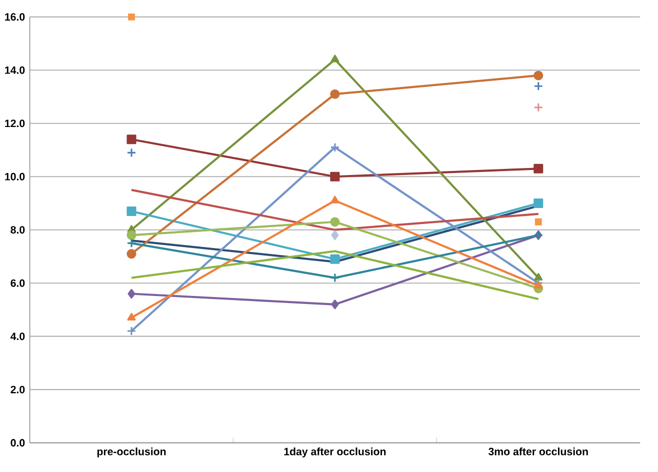  What do you see at coordinates (15, 177) in the screenshot?
I see `y-tick-label: 10.0` at bounding box center [15, 177].